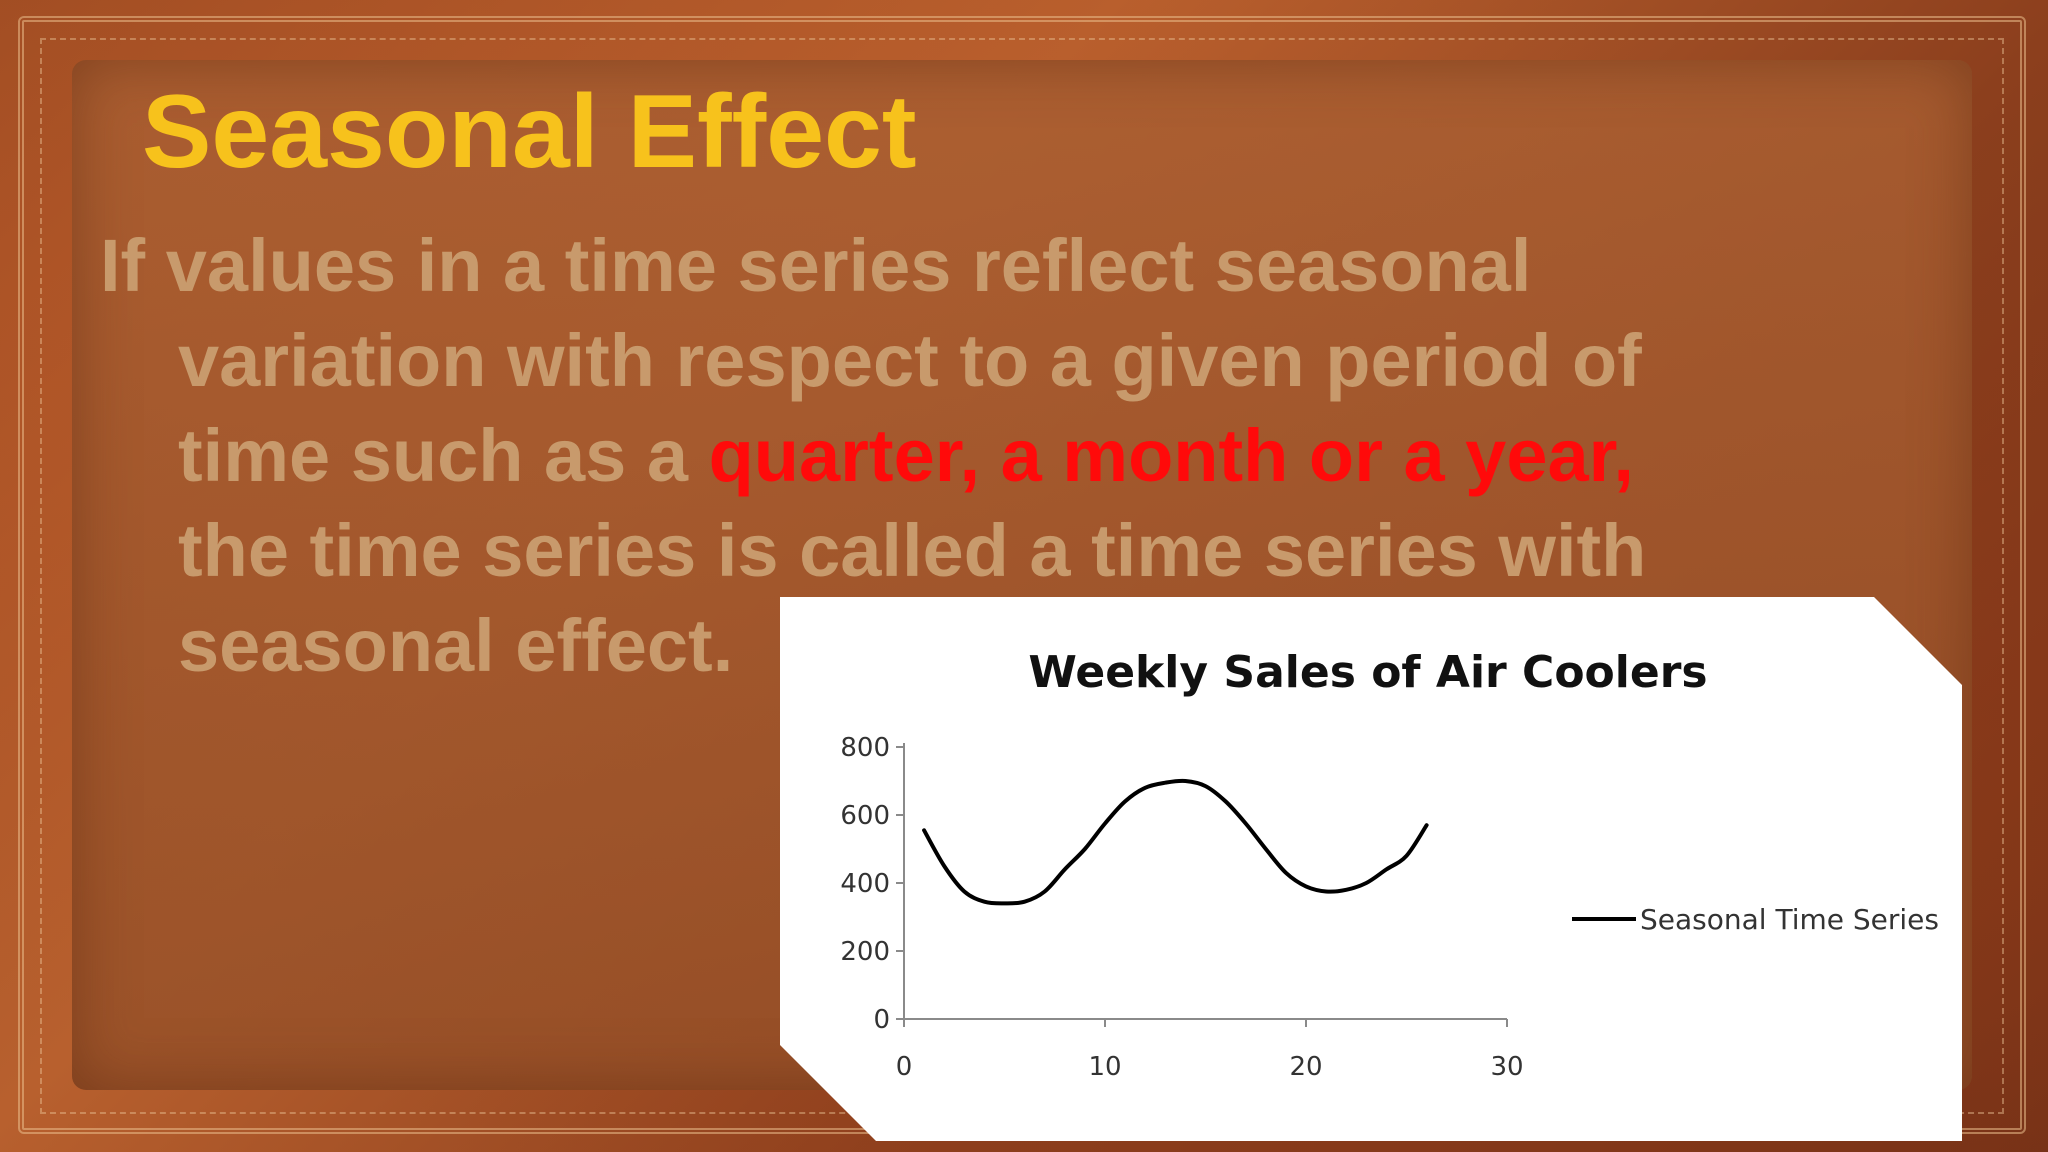 The image size is (2048, 1152). What do you see at coordinates (443, 455) in the screenshot?
I see `body-line-3-text: time such as a` at bounding box center [443, 455].